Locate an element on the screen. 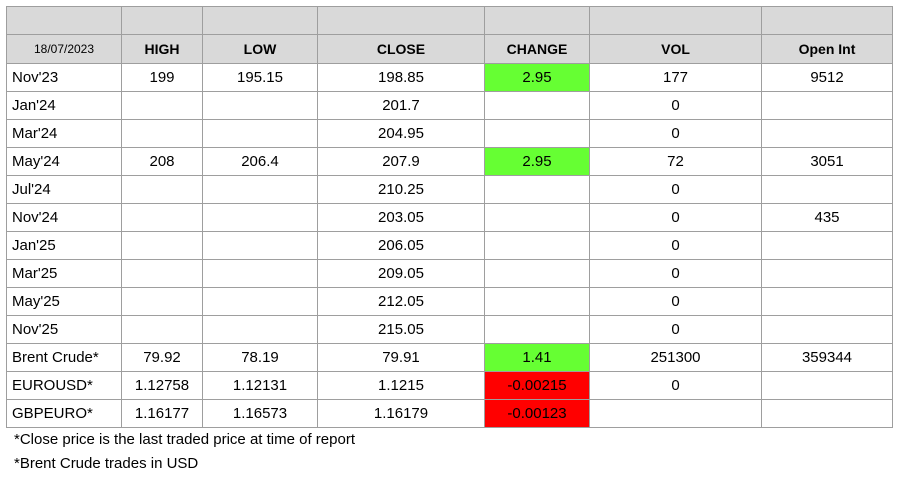 This screenshot has height=477, width=898. table-row: Jul'24 210.25 0 is located at coordinates (449, 189).